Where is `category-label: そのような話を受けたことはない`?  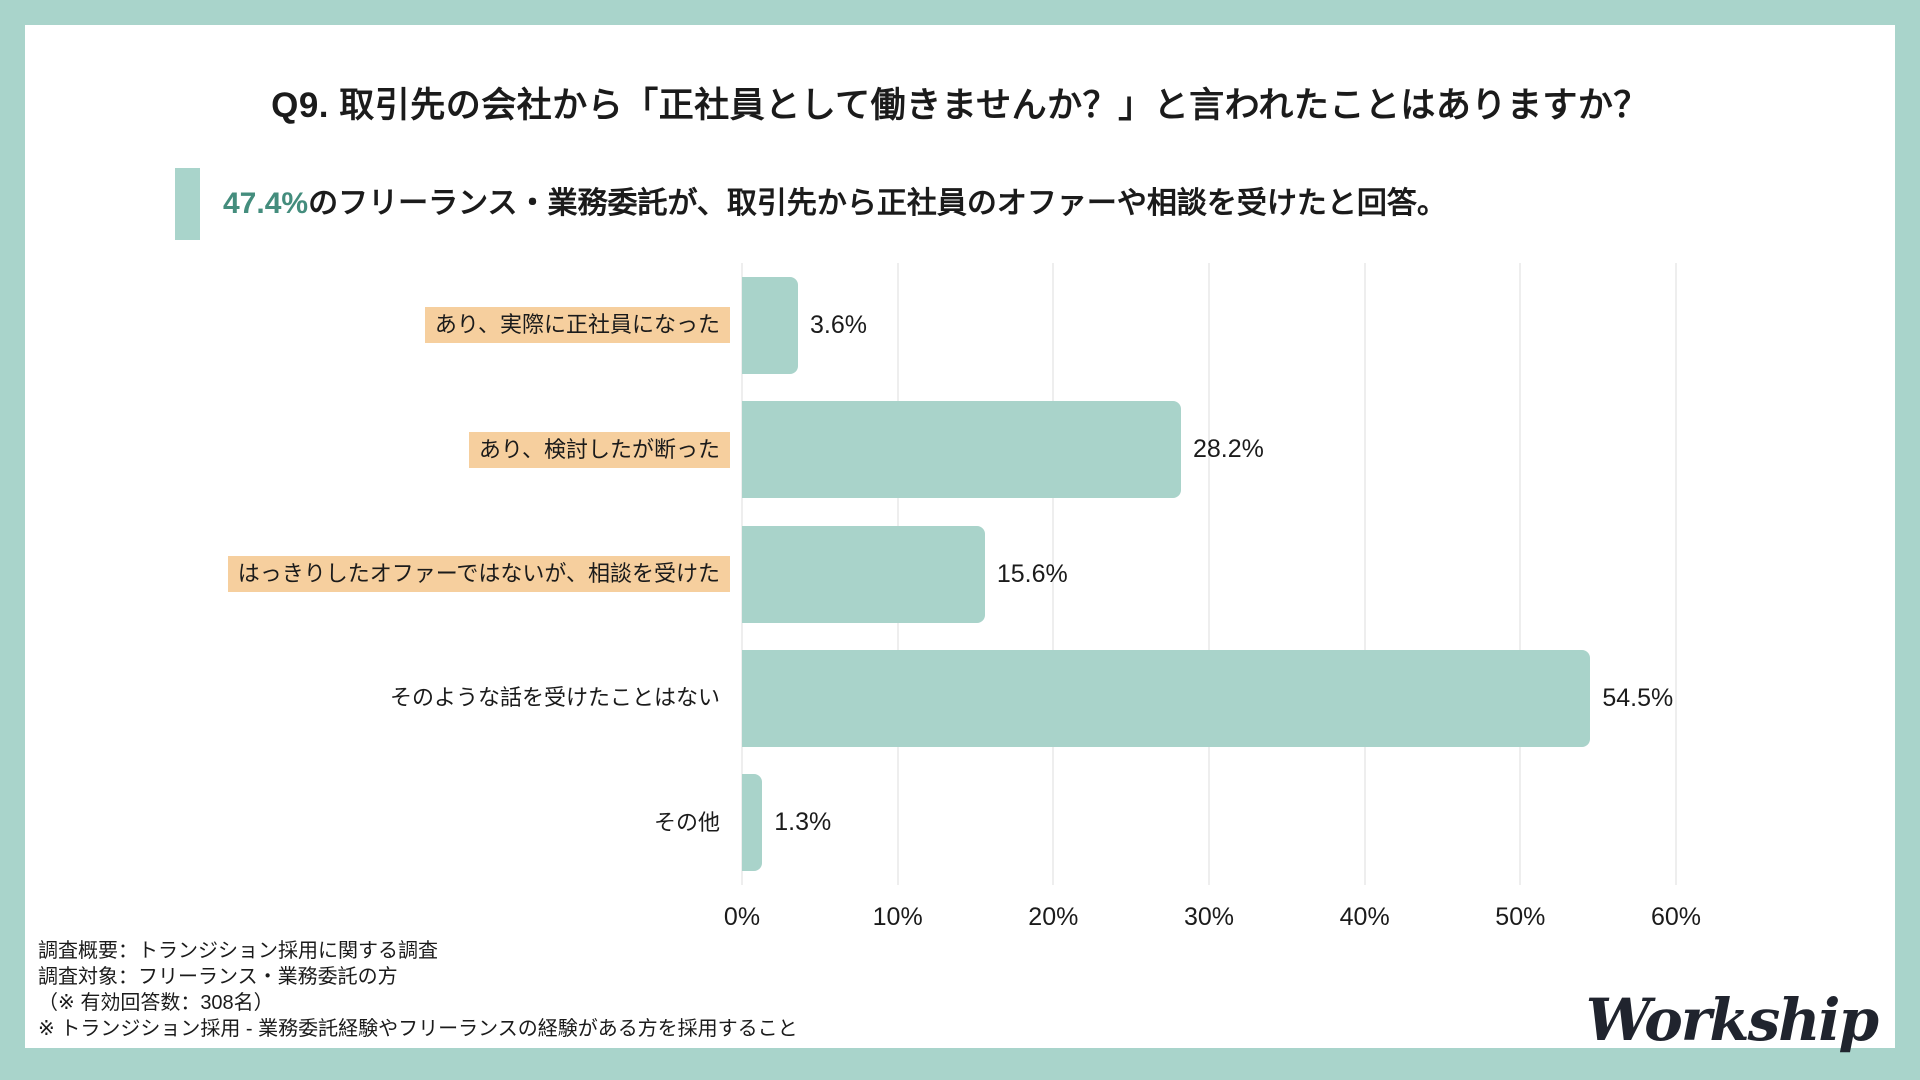 category-label: そのような話を受けたことはない is located at coordinates (554, 698).